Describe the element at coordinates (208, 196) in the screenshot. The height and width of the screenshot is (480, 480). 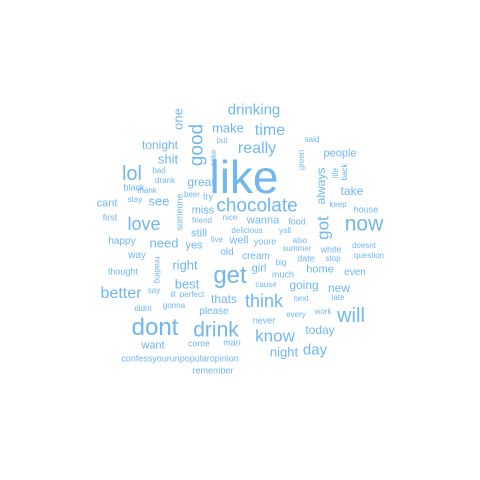
I see `word-try: try` at that location.